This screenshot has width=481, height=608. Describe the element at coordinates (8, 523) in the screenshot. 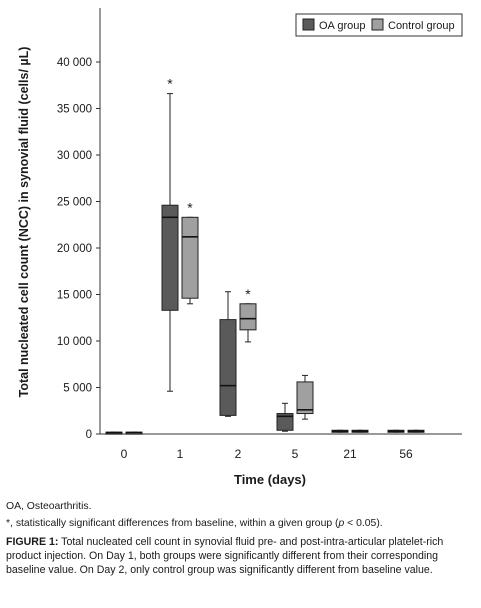

I see `star-symbol: *` at that location.